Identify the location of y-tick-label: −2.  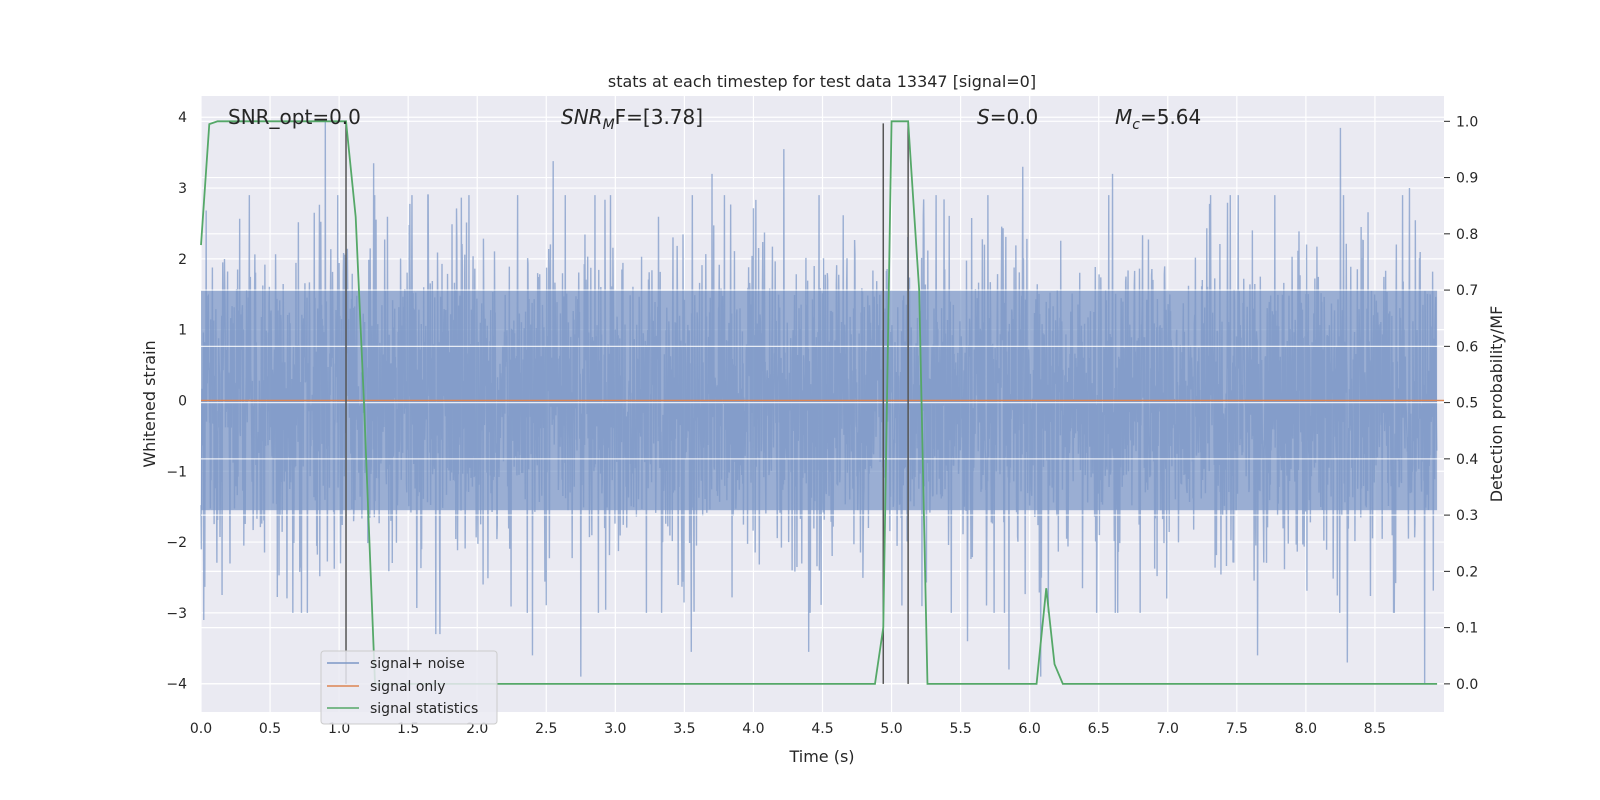
(176, 543).